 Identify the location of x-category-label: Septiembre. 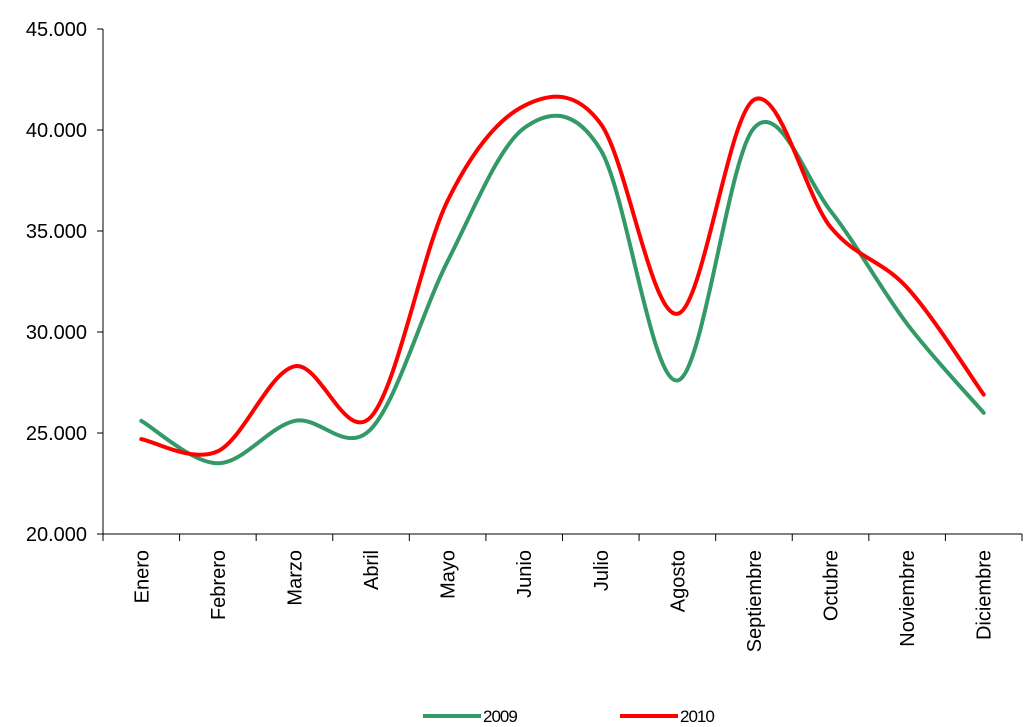
(755, 601).